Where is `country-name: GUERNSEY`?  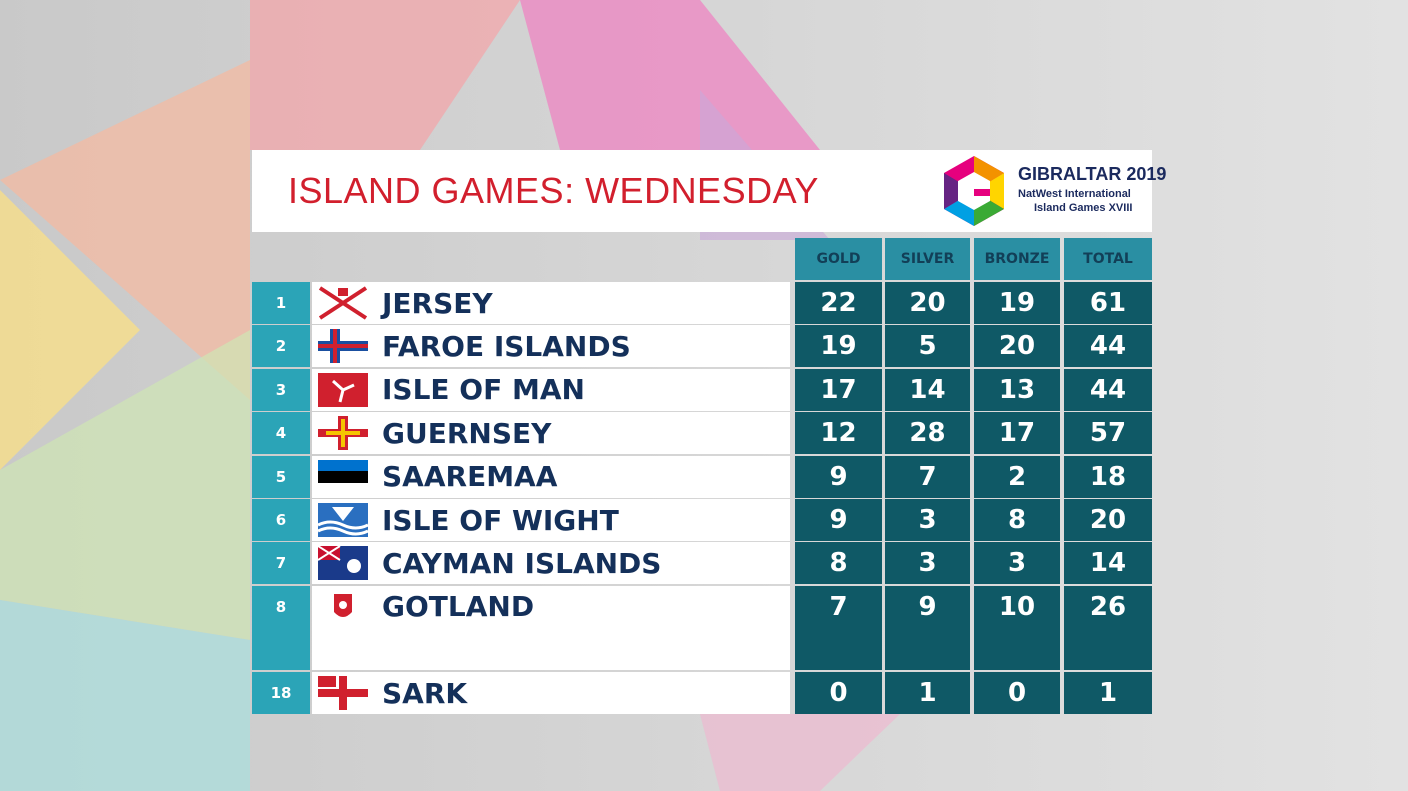 country-name: GUERNSEY is located at coordinates (551, 433).